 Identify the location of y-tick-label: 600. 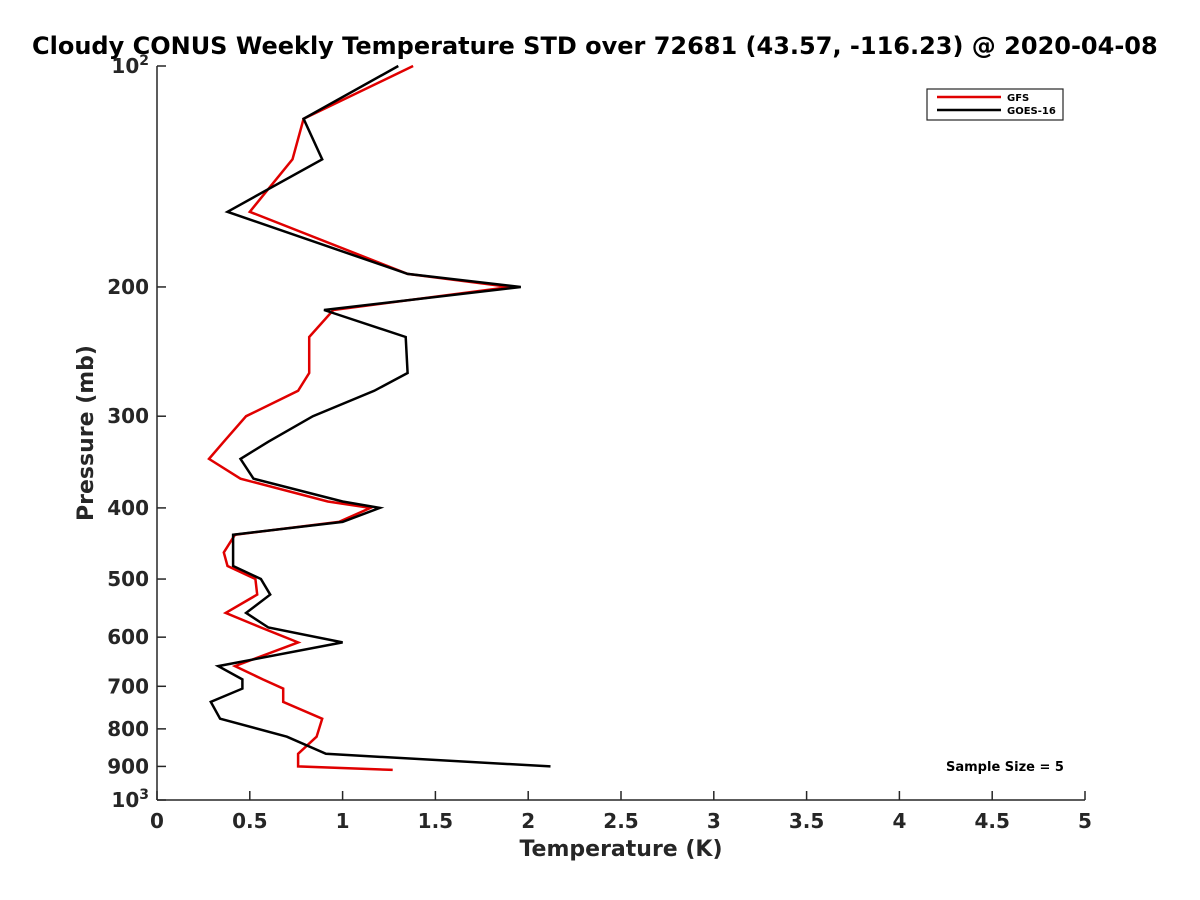
(128, 637).